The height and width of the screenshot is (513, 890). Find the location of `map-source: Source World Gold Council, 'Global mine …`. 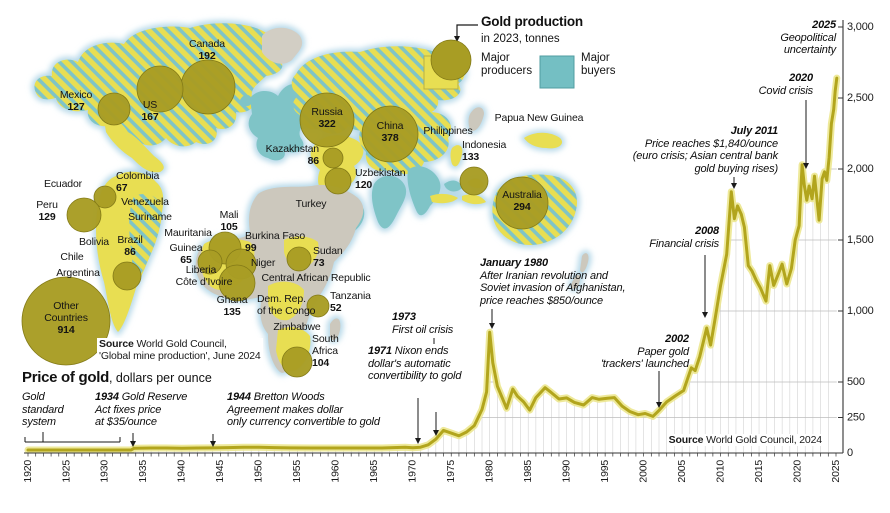

map-source: Source World Gold Council, 'Global mine … is located at coordinates (180, 350).